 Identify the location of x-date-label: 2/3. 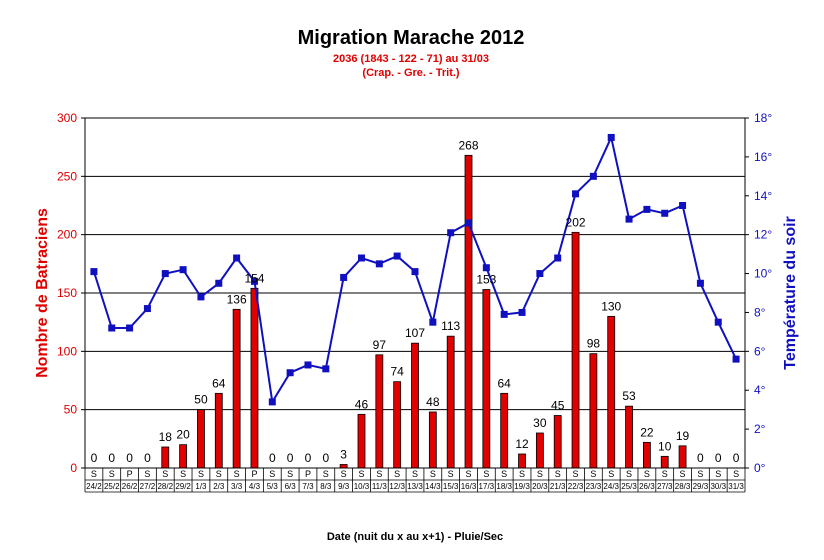
(219, 486).